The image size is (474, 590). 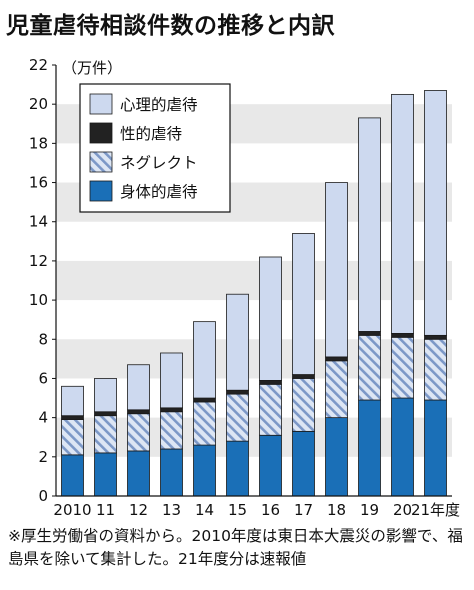 What do you see at coordinates (43, 496) in the screenshot?
I see `y-tick-label: 0` at bounding box center [43, 496].